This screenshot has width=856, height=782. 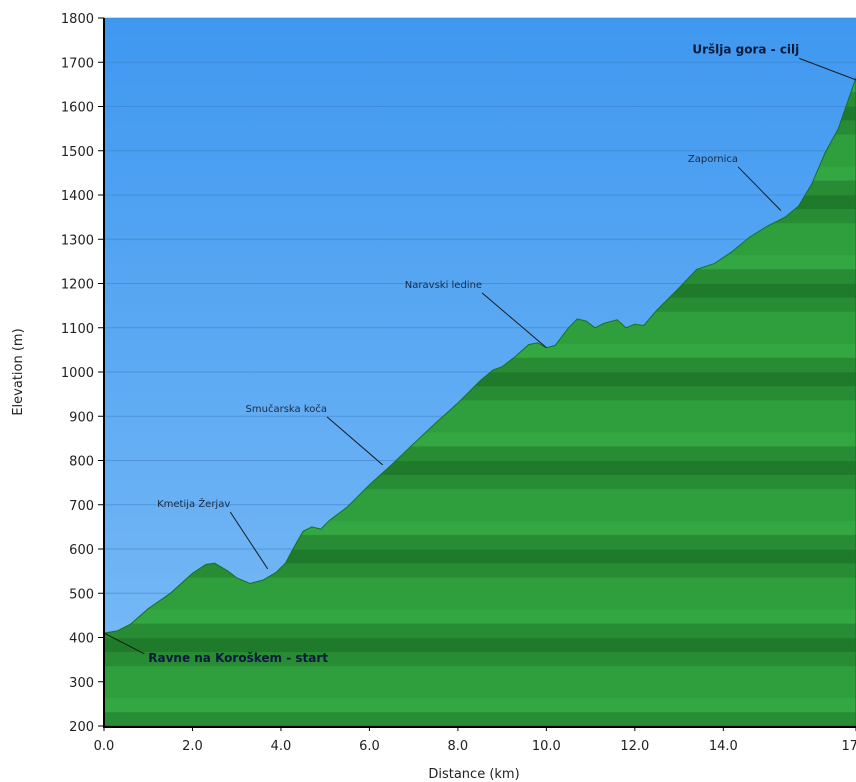 What do you see at coordinates (81, 506) in the screenshot?
I see `y-tick-label: 700` at bounding box center [81, 506].